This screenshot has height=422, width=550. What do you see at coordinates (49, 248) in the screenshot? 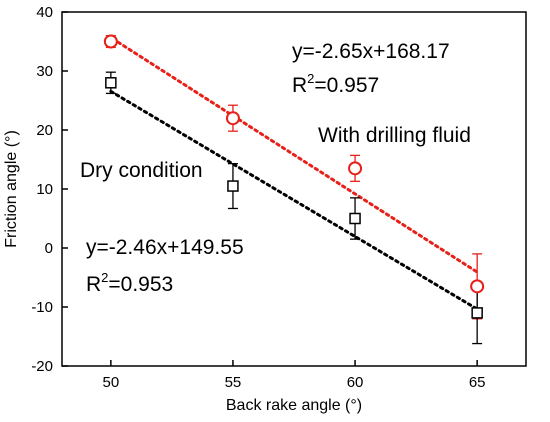
I see `y-tick-label: 0` at bounding box center [49, 248].